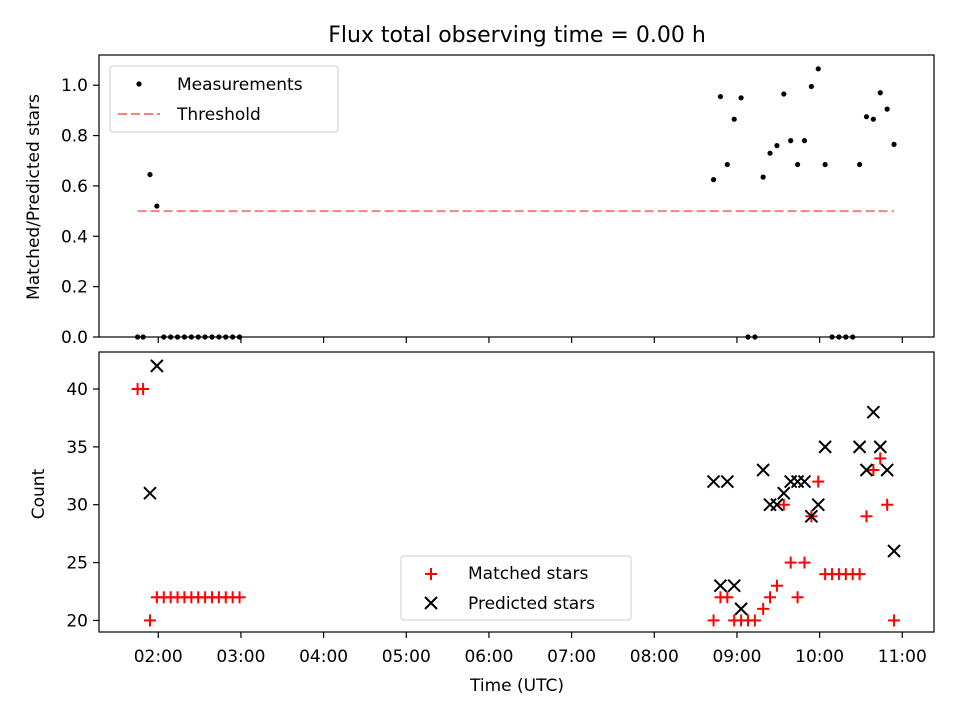 The width and height of the screenshot is (960, 720). What do you see at coordinates (488, 657) in the screenshot?
I see `count-x-tick-label: 06:00` at bounding box center [488, 657].